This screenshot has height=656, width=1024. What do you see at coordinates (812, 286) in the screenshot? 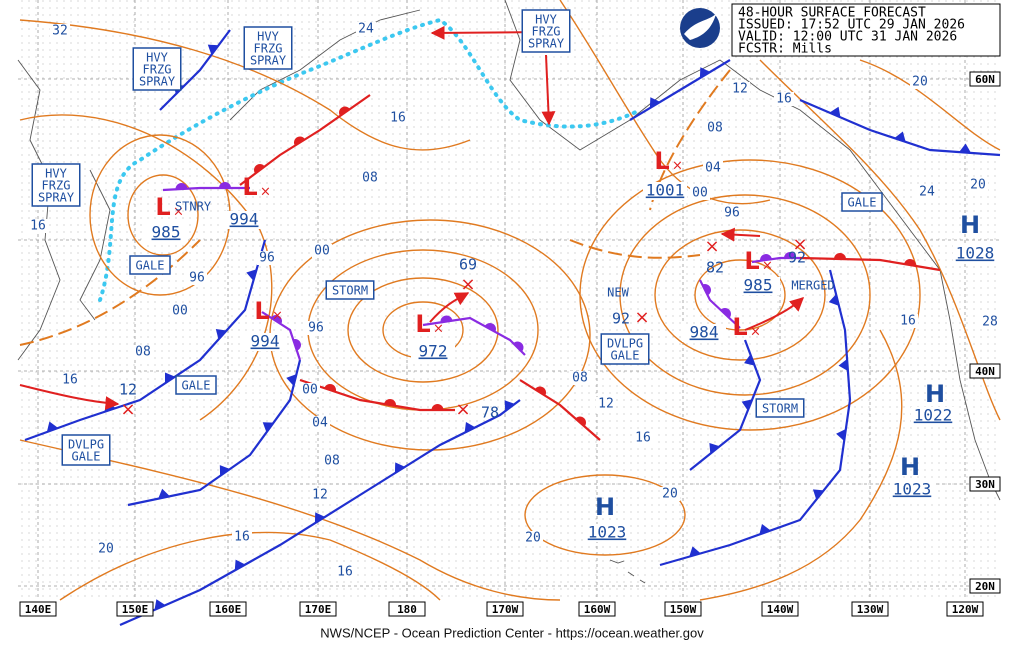
I see `map-label: MERGED` at bounding box center [812, 286].